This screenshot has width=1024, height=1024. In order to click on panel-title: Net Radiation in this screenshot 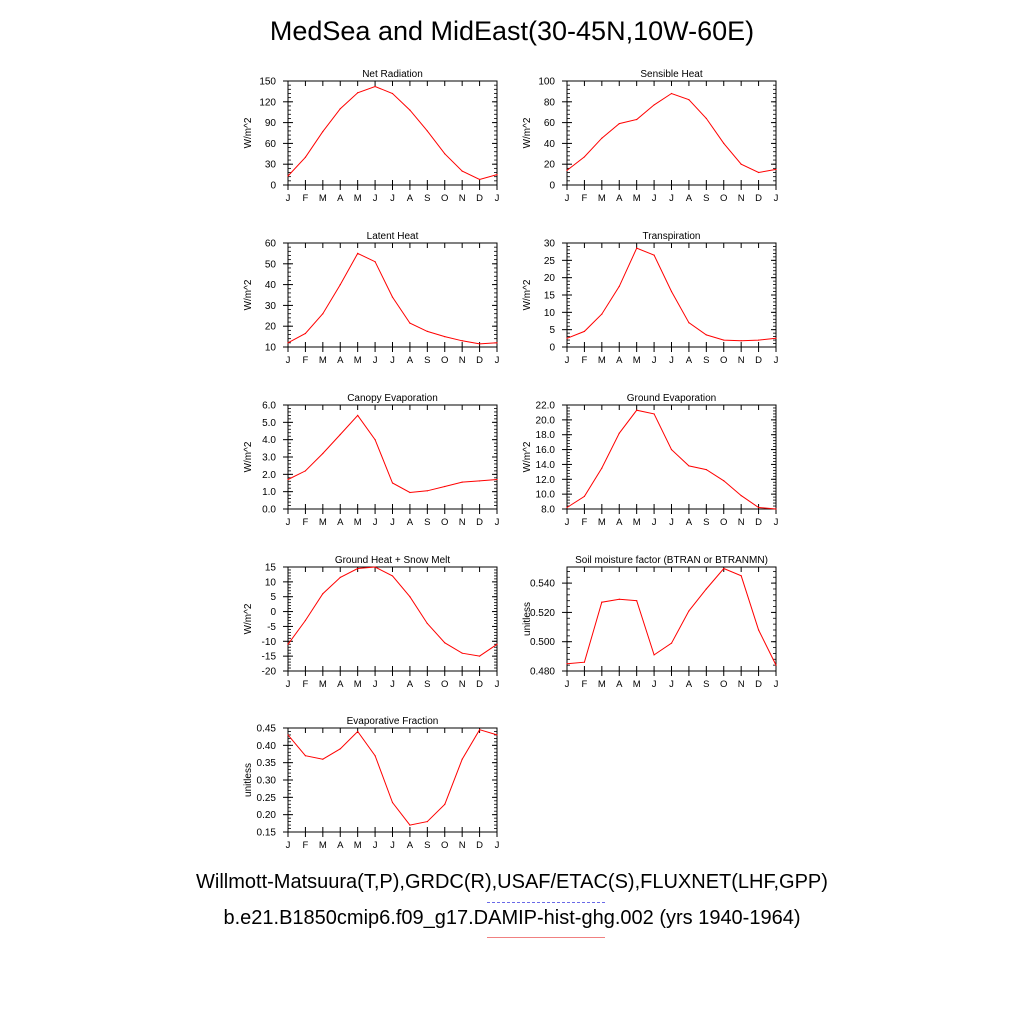, I will do `click(392, 74)`.